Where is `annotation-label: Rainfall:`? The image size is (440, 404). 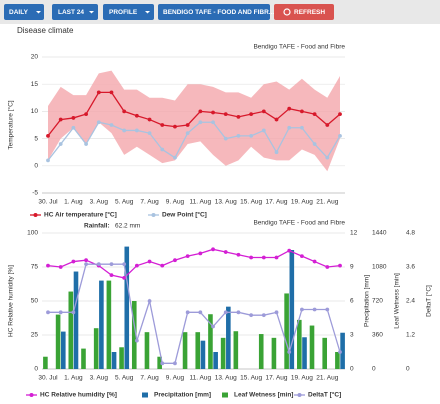 annotation-label: Rainfall: is located at coordinates (97, 226).